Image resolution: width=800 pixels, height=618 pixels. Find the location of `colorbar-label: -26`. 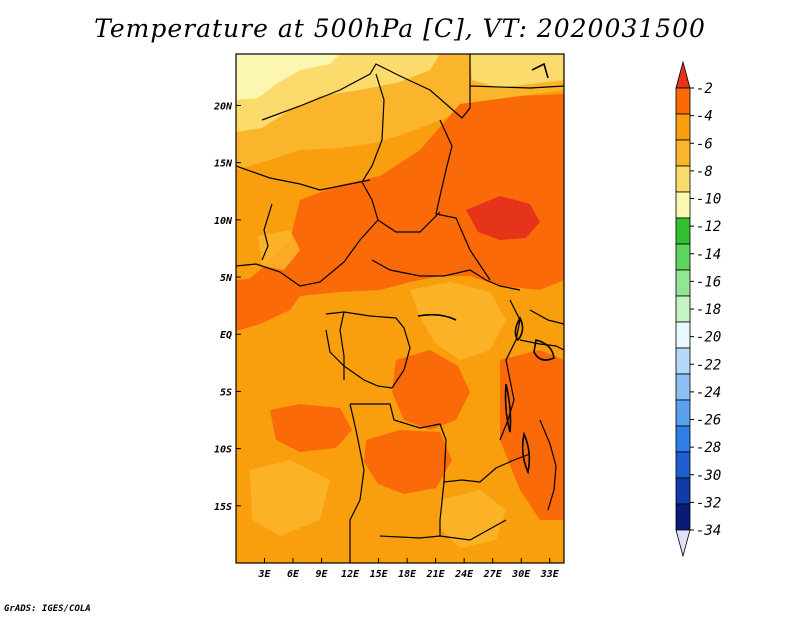

colorbar-label: -26 is located at coordinates (708, 421).